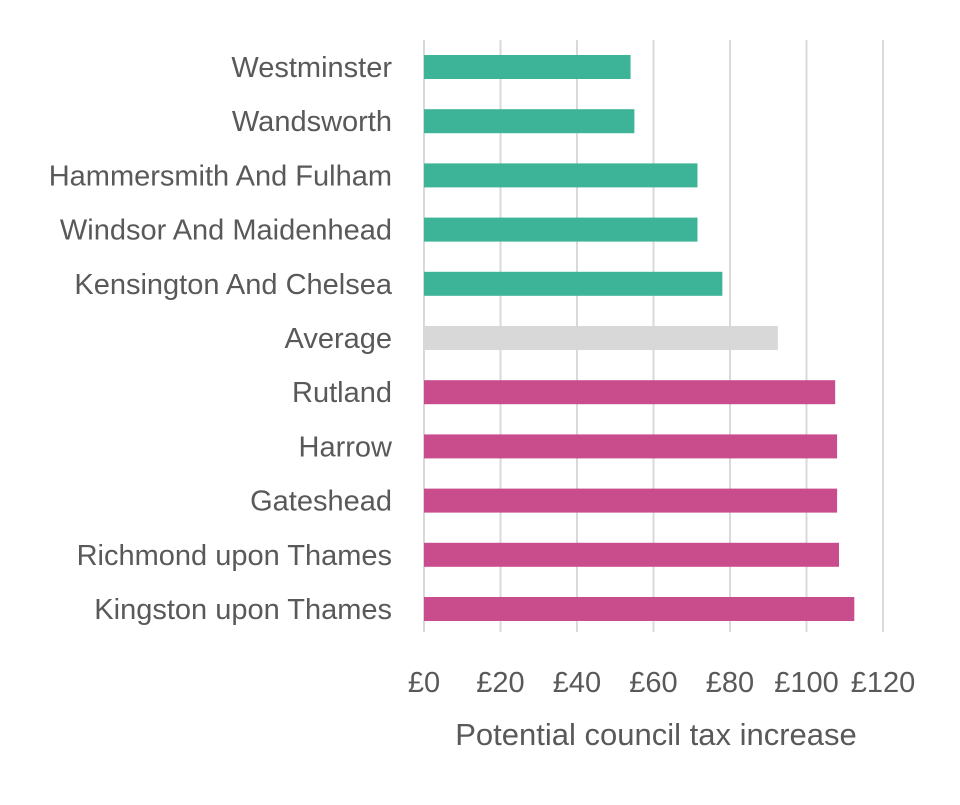  What do you see at coordinates (243, 610) in the screenshot?
I see `category-label: Kingston upon Thames` at bounding box center [243, 610].